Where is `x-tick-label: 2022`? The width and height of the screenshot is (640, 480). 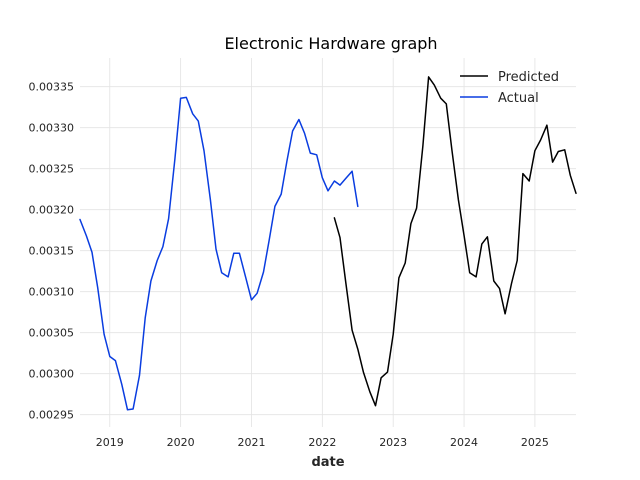 x-tick-label: 2022 is located at coordinates (322, 442).